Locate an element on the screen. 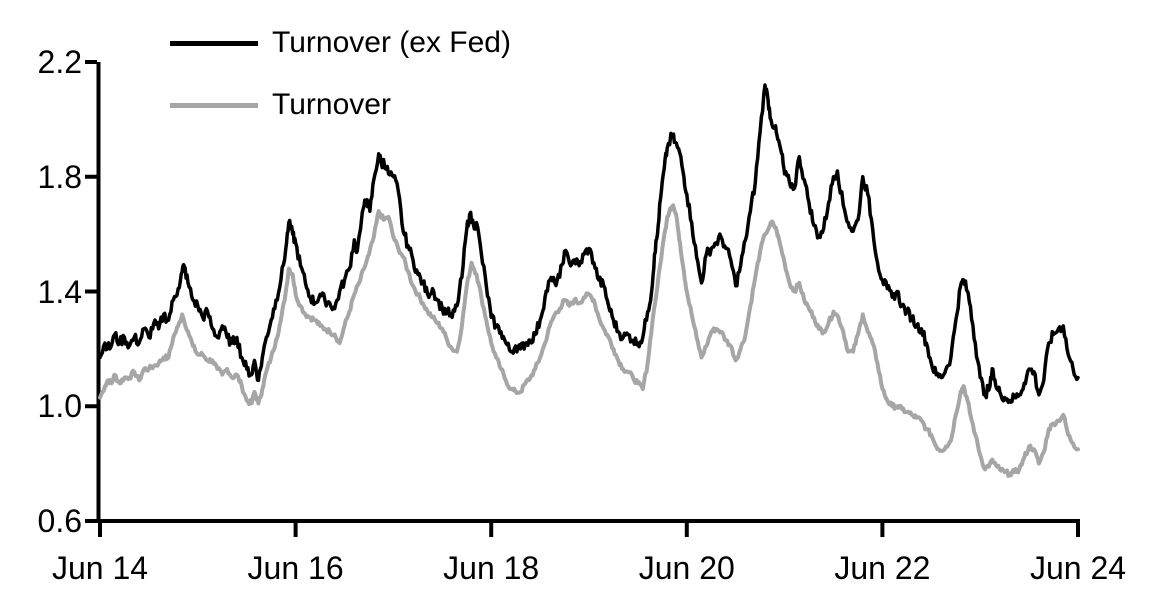  legend-line-gray is located at coordinates (214, 105).